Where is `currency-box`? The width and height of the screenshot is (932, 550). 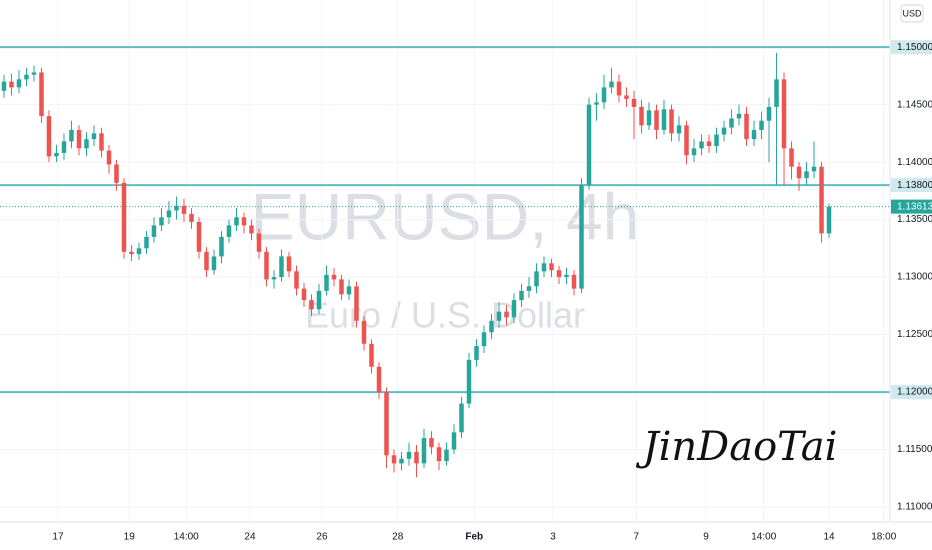 currency-box is located at coordinates (912, 13).